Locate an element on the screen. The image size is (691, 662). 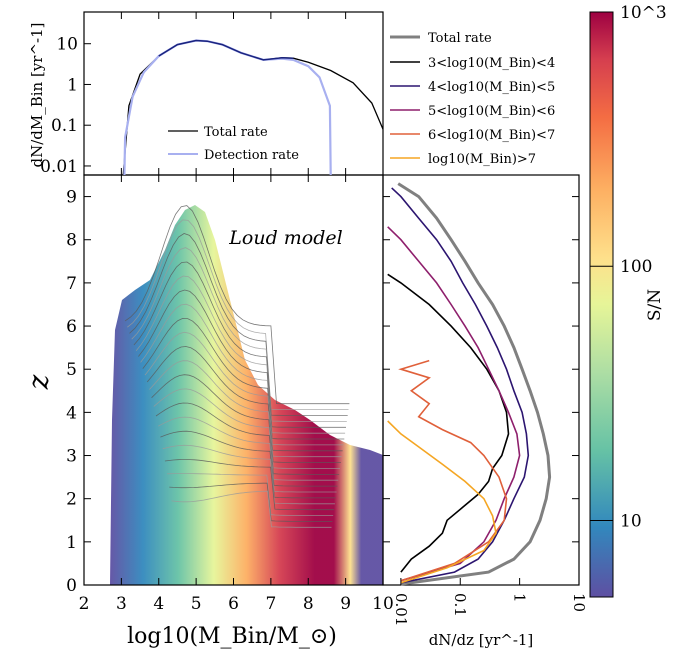
top-ytick-label: 0.01 is located at coordinates (59, 167).